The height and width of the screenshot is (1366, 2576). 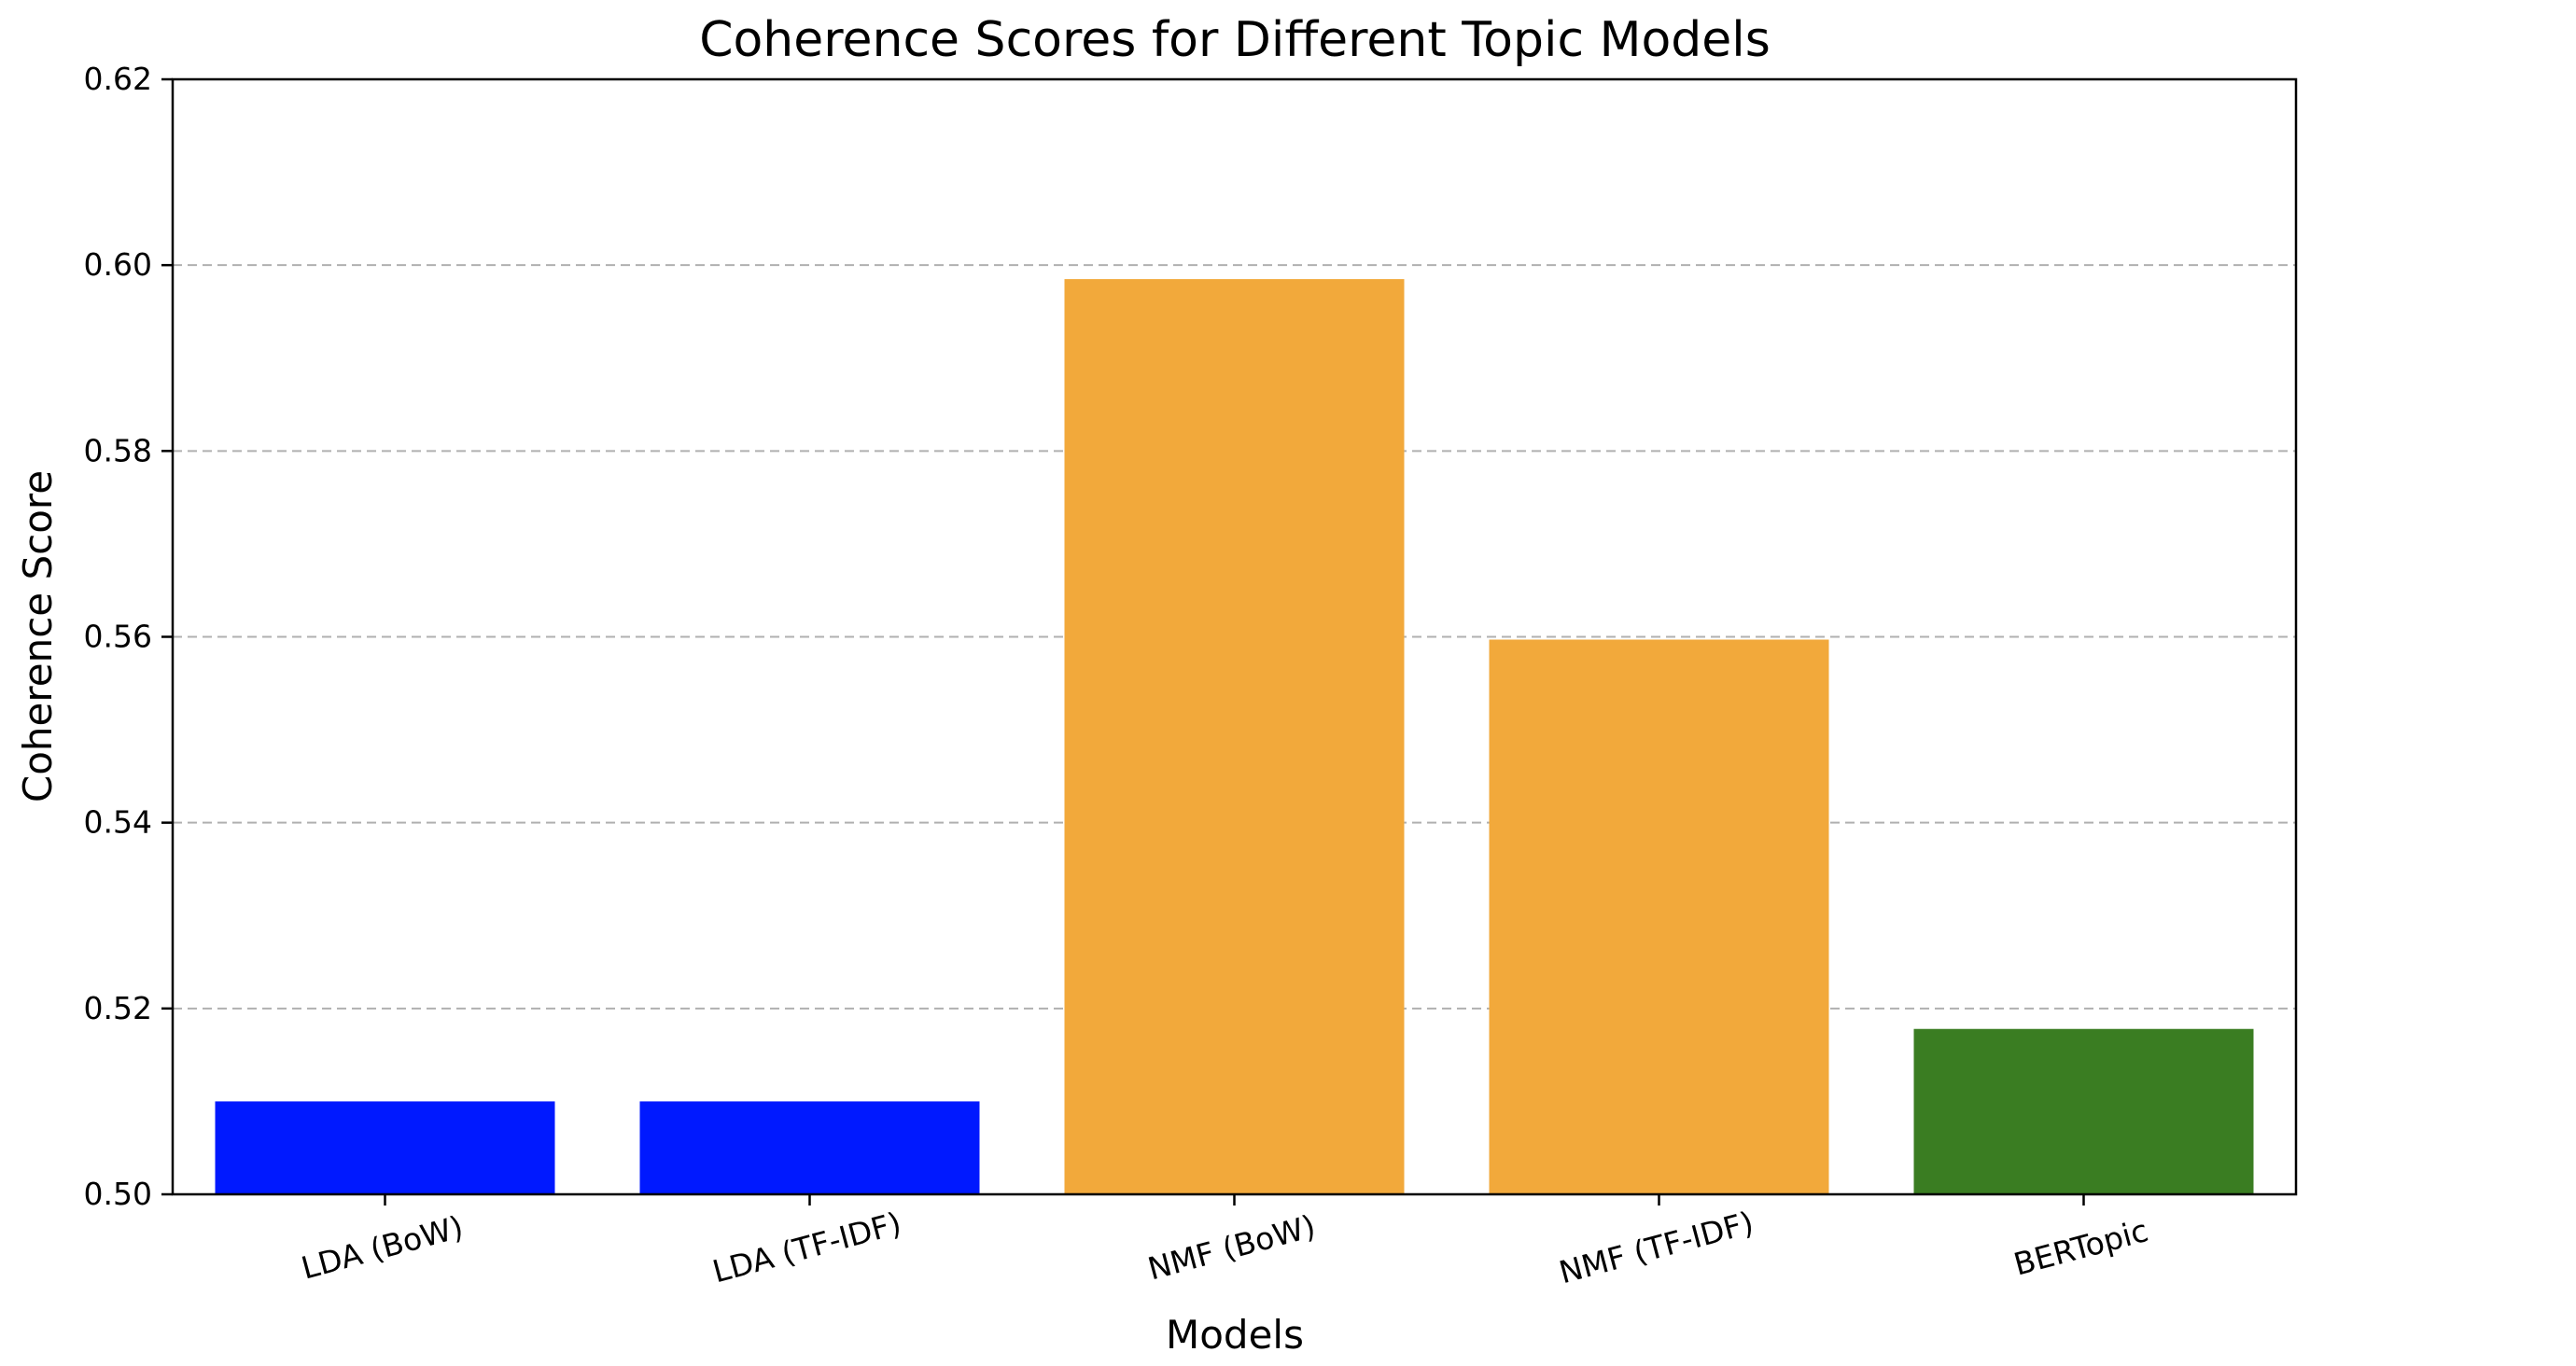 What do you see at coordinates (118, 264) in the screenshot?
I see `y-tick-label: 0.60` at bounding box center [118, 264].